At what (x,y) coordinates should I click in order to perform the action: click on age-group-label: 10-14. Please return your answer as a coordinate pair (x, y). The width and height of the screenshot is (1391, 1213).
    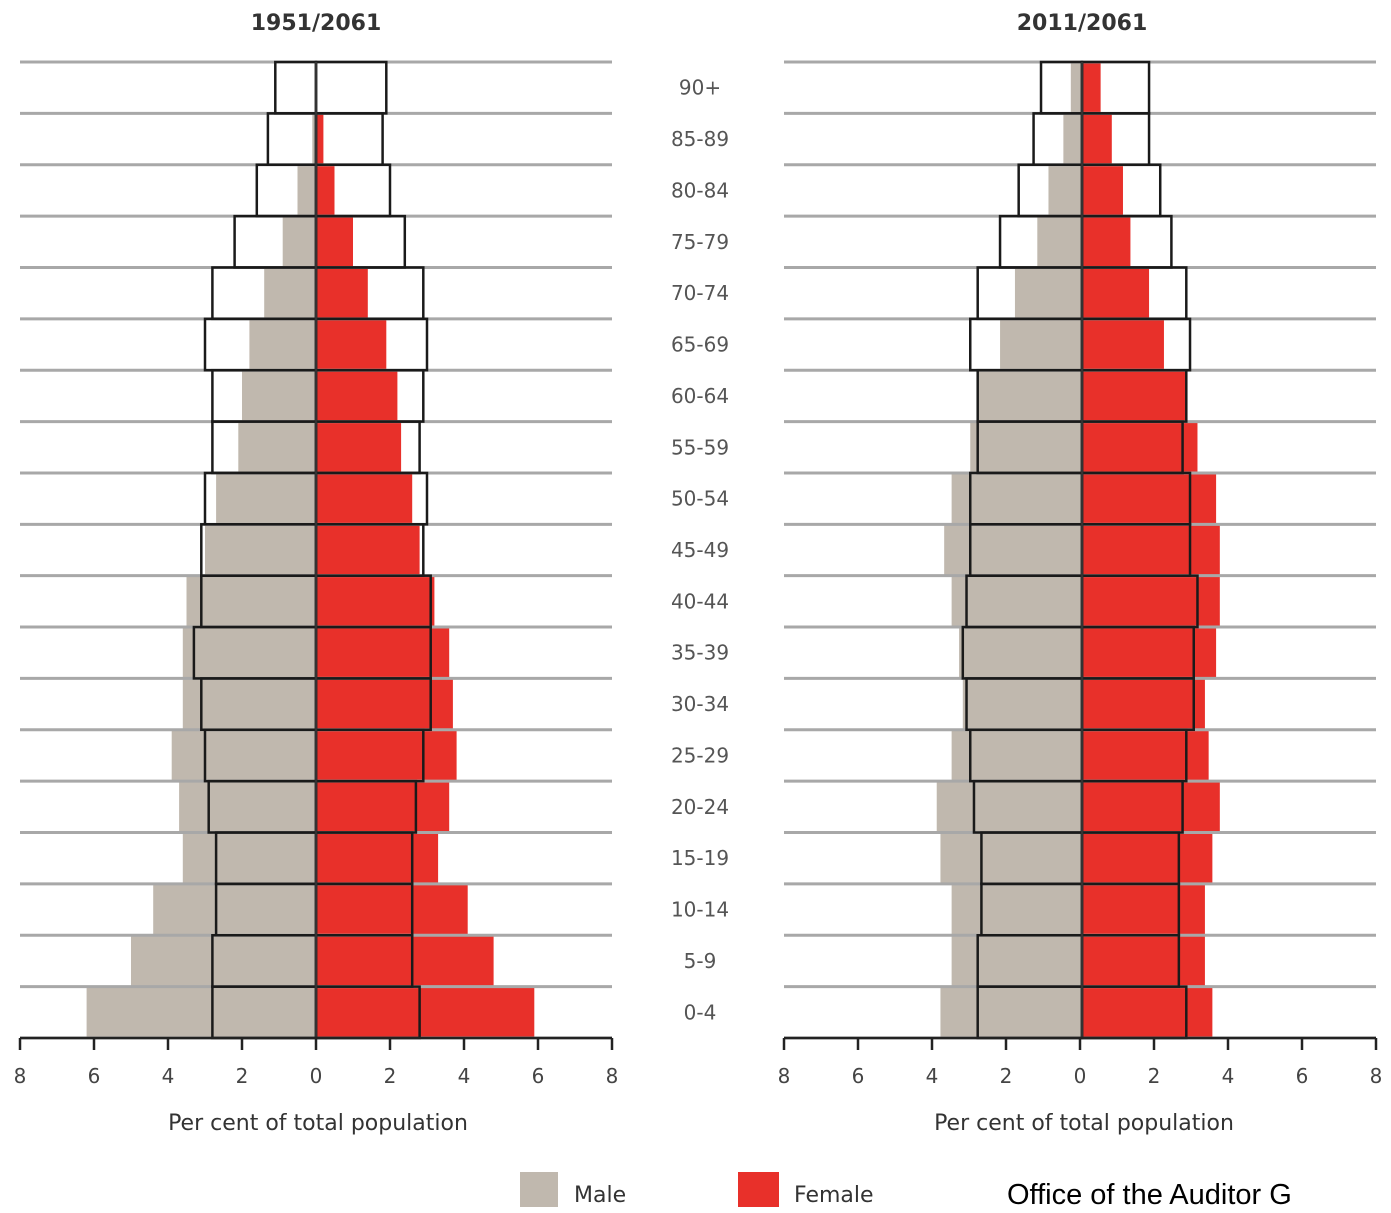
    Looking at the image, I should click on (700, 910).